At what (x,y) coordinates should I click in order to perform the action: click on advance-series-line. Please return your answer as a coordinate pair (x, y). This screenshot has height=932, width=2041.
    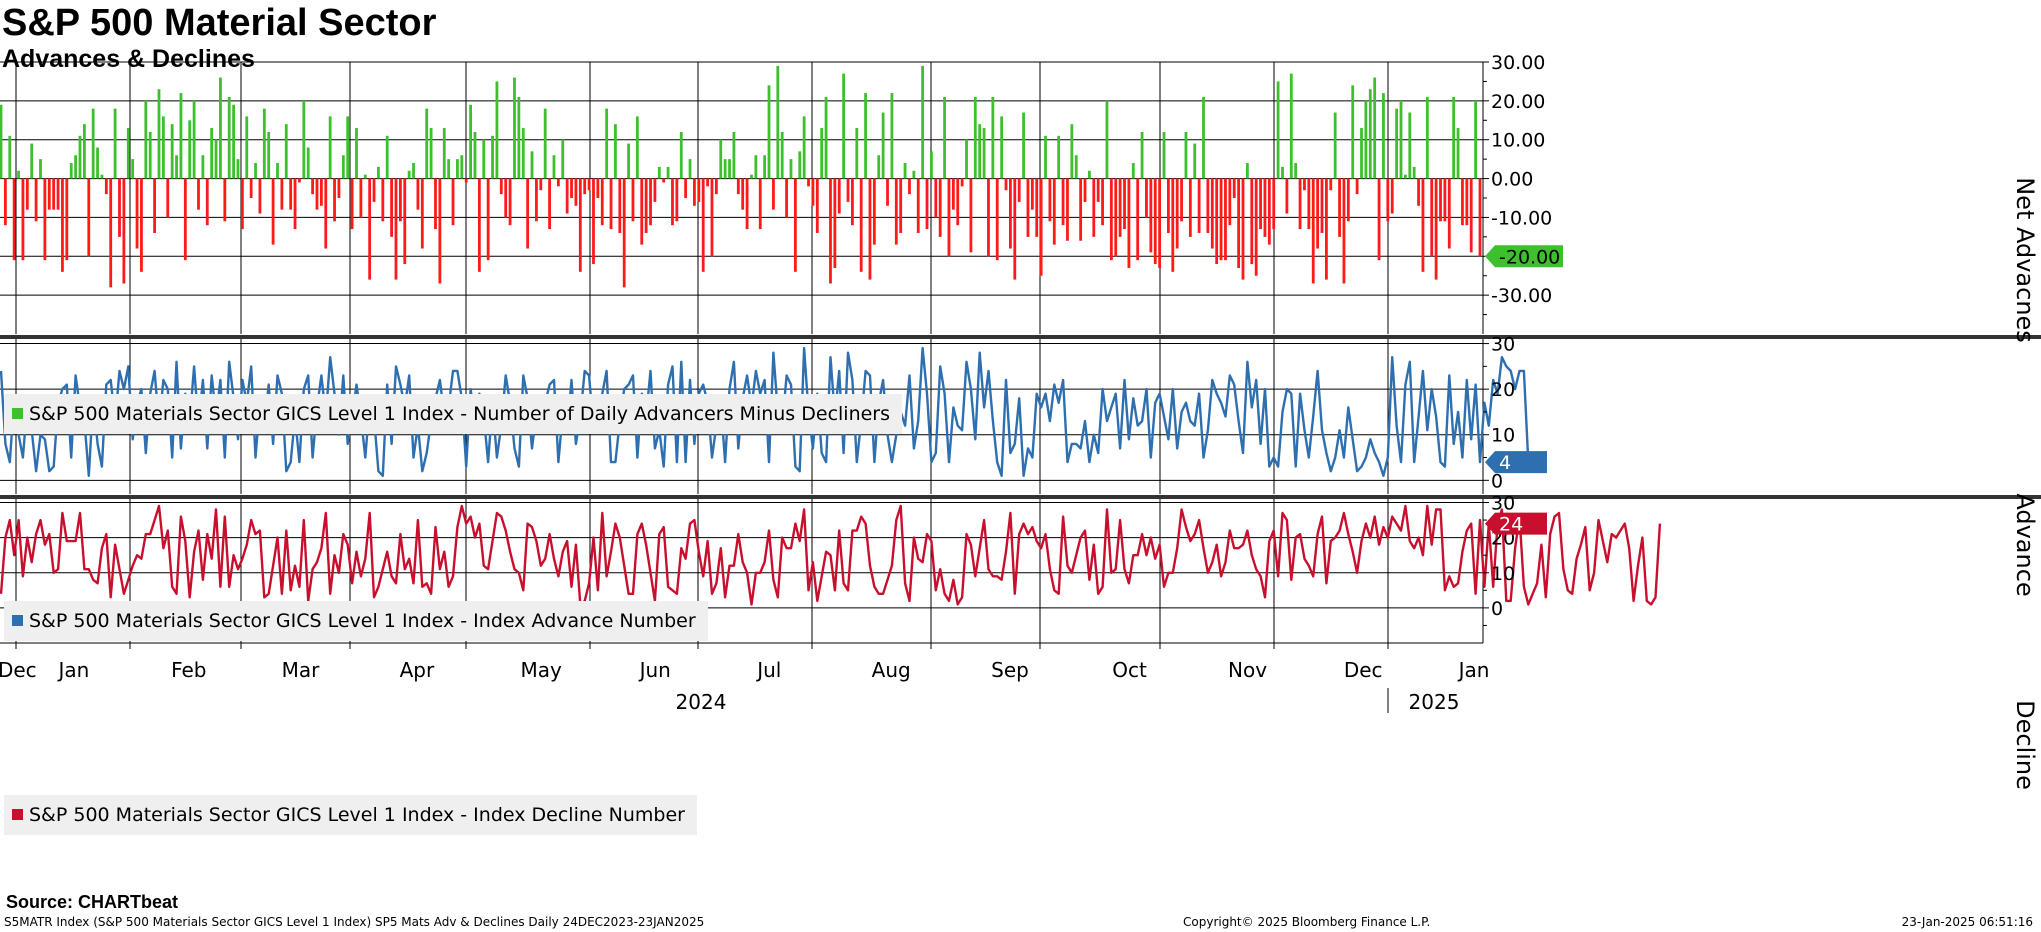
    Looking at the image, I should click on (765, 411).